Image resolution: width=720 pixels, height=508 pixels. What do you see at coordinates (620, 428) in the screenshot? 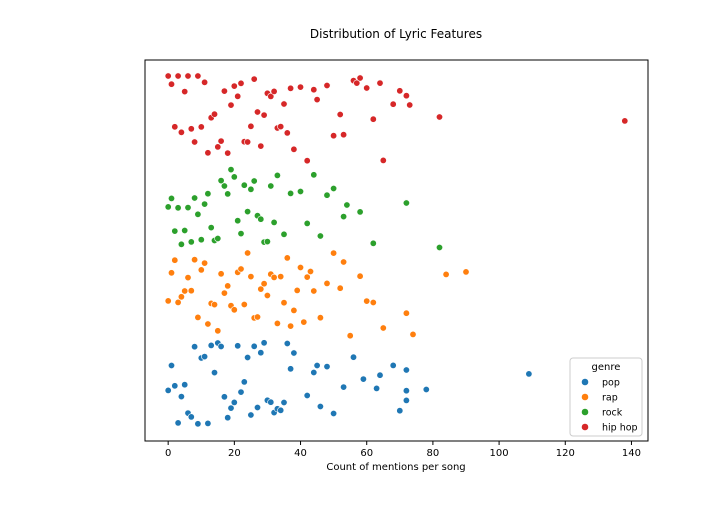
I see `legend-label-hip-hop: hip hop` at bounding box center [620, 428].